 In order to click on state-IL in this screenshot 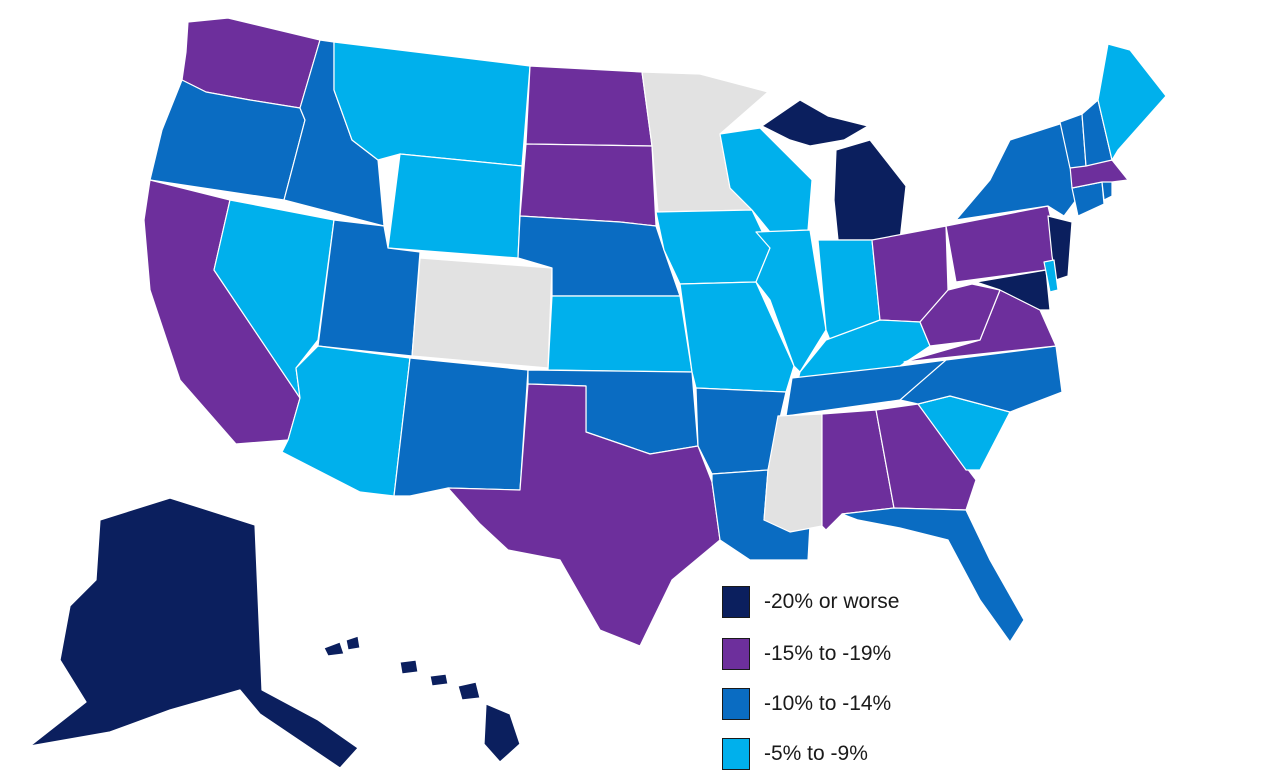, I will do `click(791, 301)`.